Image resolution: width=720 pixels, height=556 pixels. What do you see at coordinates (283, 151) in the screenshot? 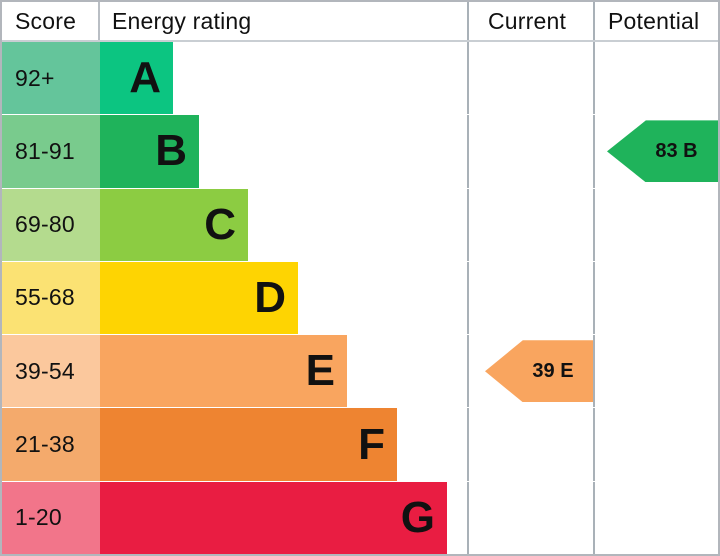
I see `energy-bar-cell-b: B` at bounding box center [283, 151].